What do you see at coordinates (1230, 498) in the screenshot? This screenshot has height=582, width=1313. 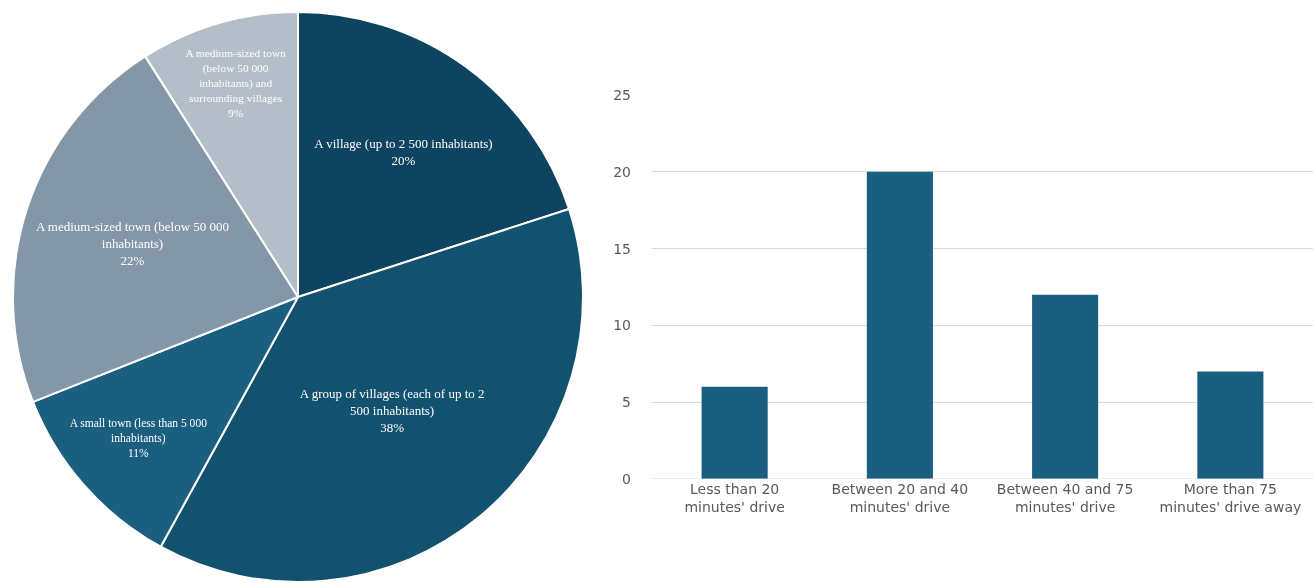 I see `x-tick-label: More than 75 minutes' drive away` at bounding box center [1230, 498].